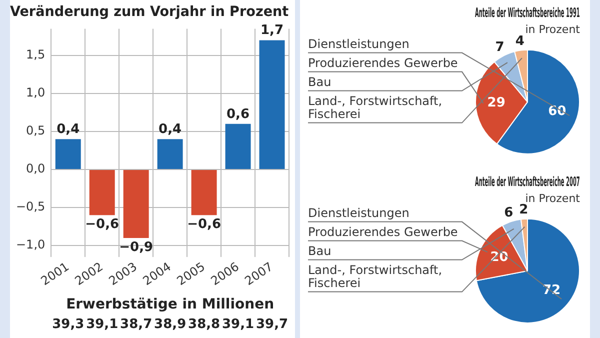 Image resolution: width=600 pixels, height=338 pixels. What do you see at coordinates (519, 41) in the screenshot?
I see `data-label: 4` at bounding box center [519, 41].